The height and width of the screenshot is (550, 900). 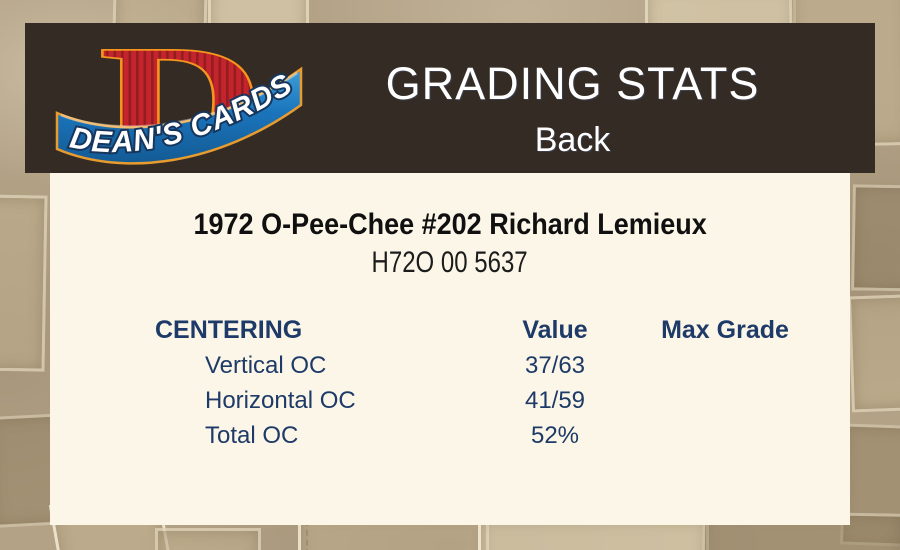 What do you see at coordinates (555, 330) in the screenshot?
I see `column-header-value: Value` at bounding box center [555, 330].